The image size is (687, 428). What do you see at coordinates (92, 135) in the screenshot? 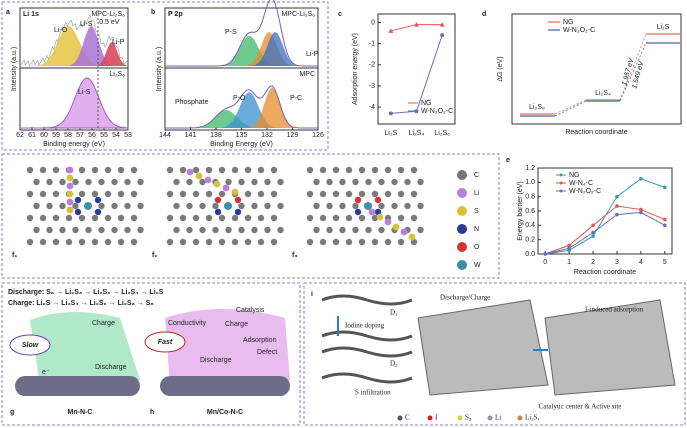
I see `x-tick-label: 56` at bounding box center [92, 135].